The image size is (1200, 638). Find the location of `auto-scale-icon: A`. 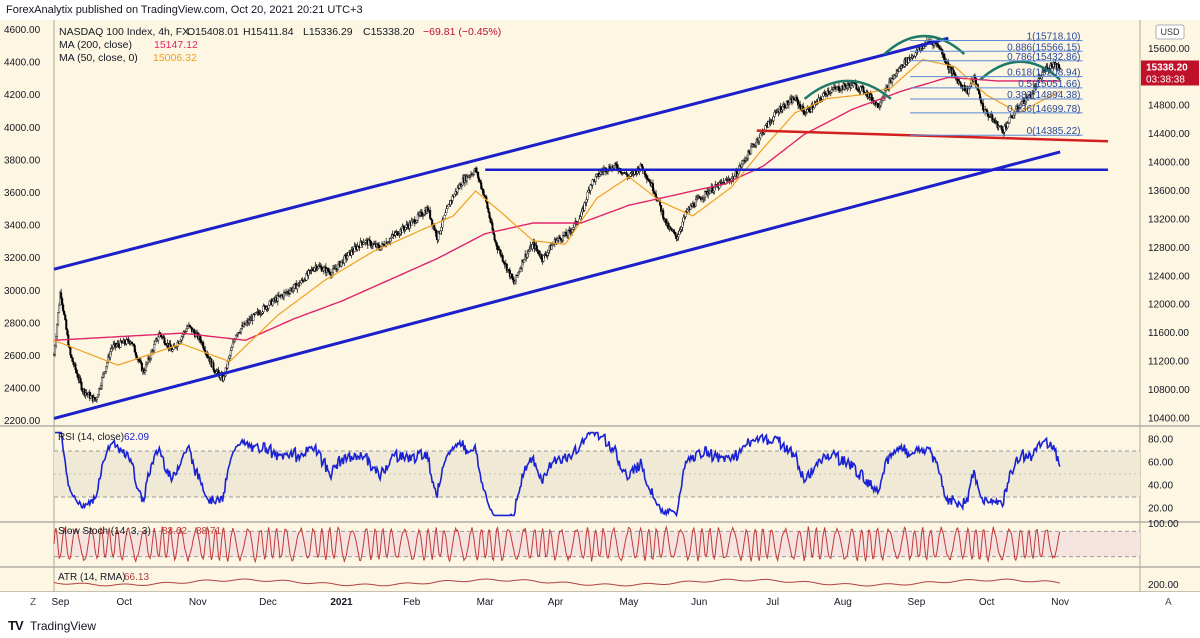

auto-scale-icon: A is located at coordinates (1168, 602).